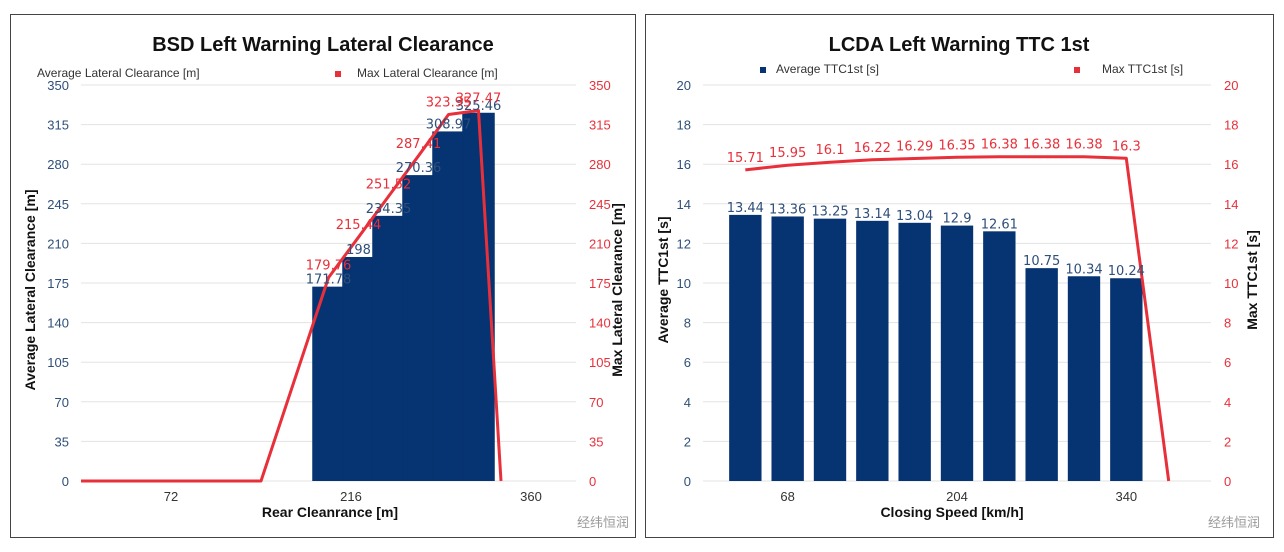 The width and height of the screenshot is (1284, 552). I want to click on bar-value-label: 270.36, so click(419, 168).